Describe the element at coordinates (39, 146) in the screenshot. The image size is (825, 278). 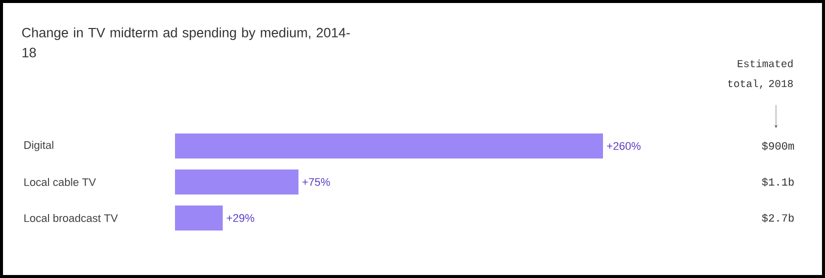
I see `y-tick-label: Digital` at that location.